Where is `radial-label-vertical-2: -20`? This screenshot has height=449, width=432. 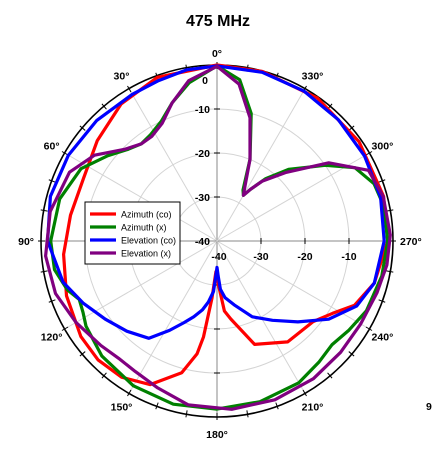 radial-label-vertical-2: -20 is located at coordinates (202, 154).